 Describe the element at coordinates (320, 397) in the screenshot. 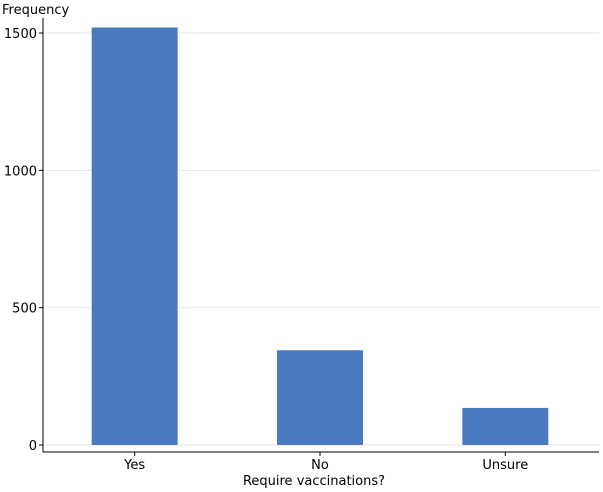

I see `bar-no` at that location.